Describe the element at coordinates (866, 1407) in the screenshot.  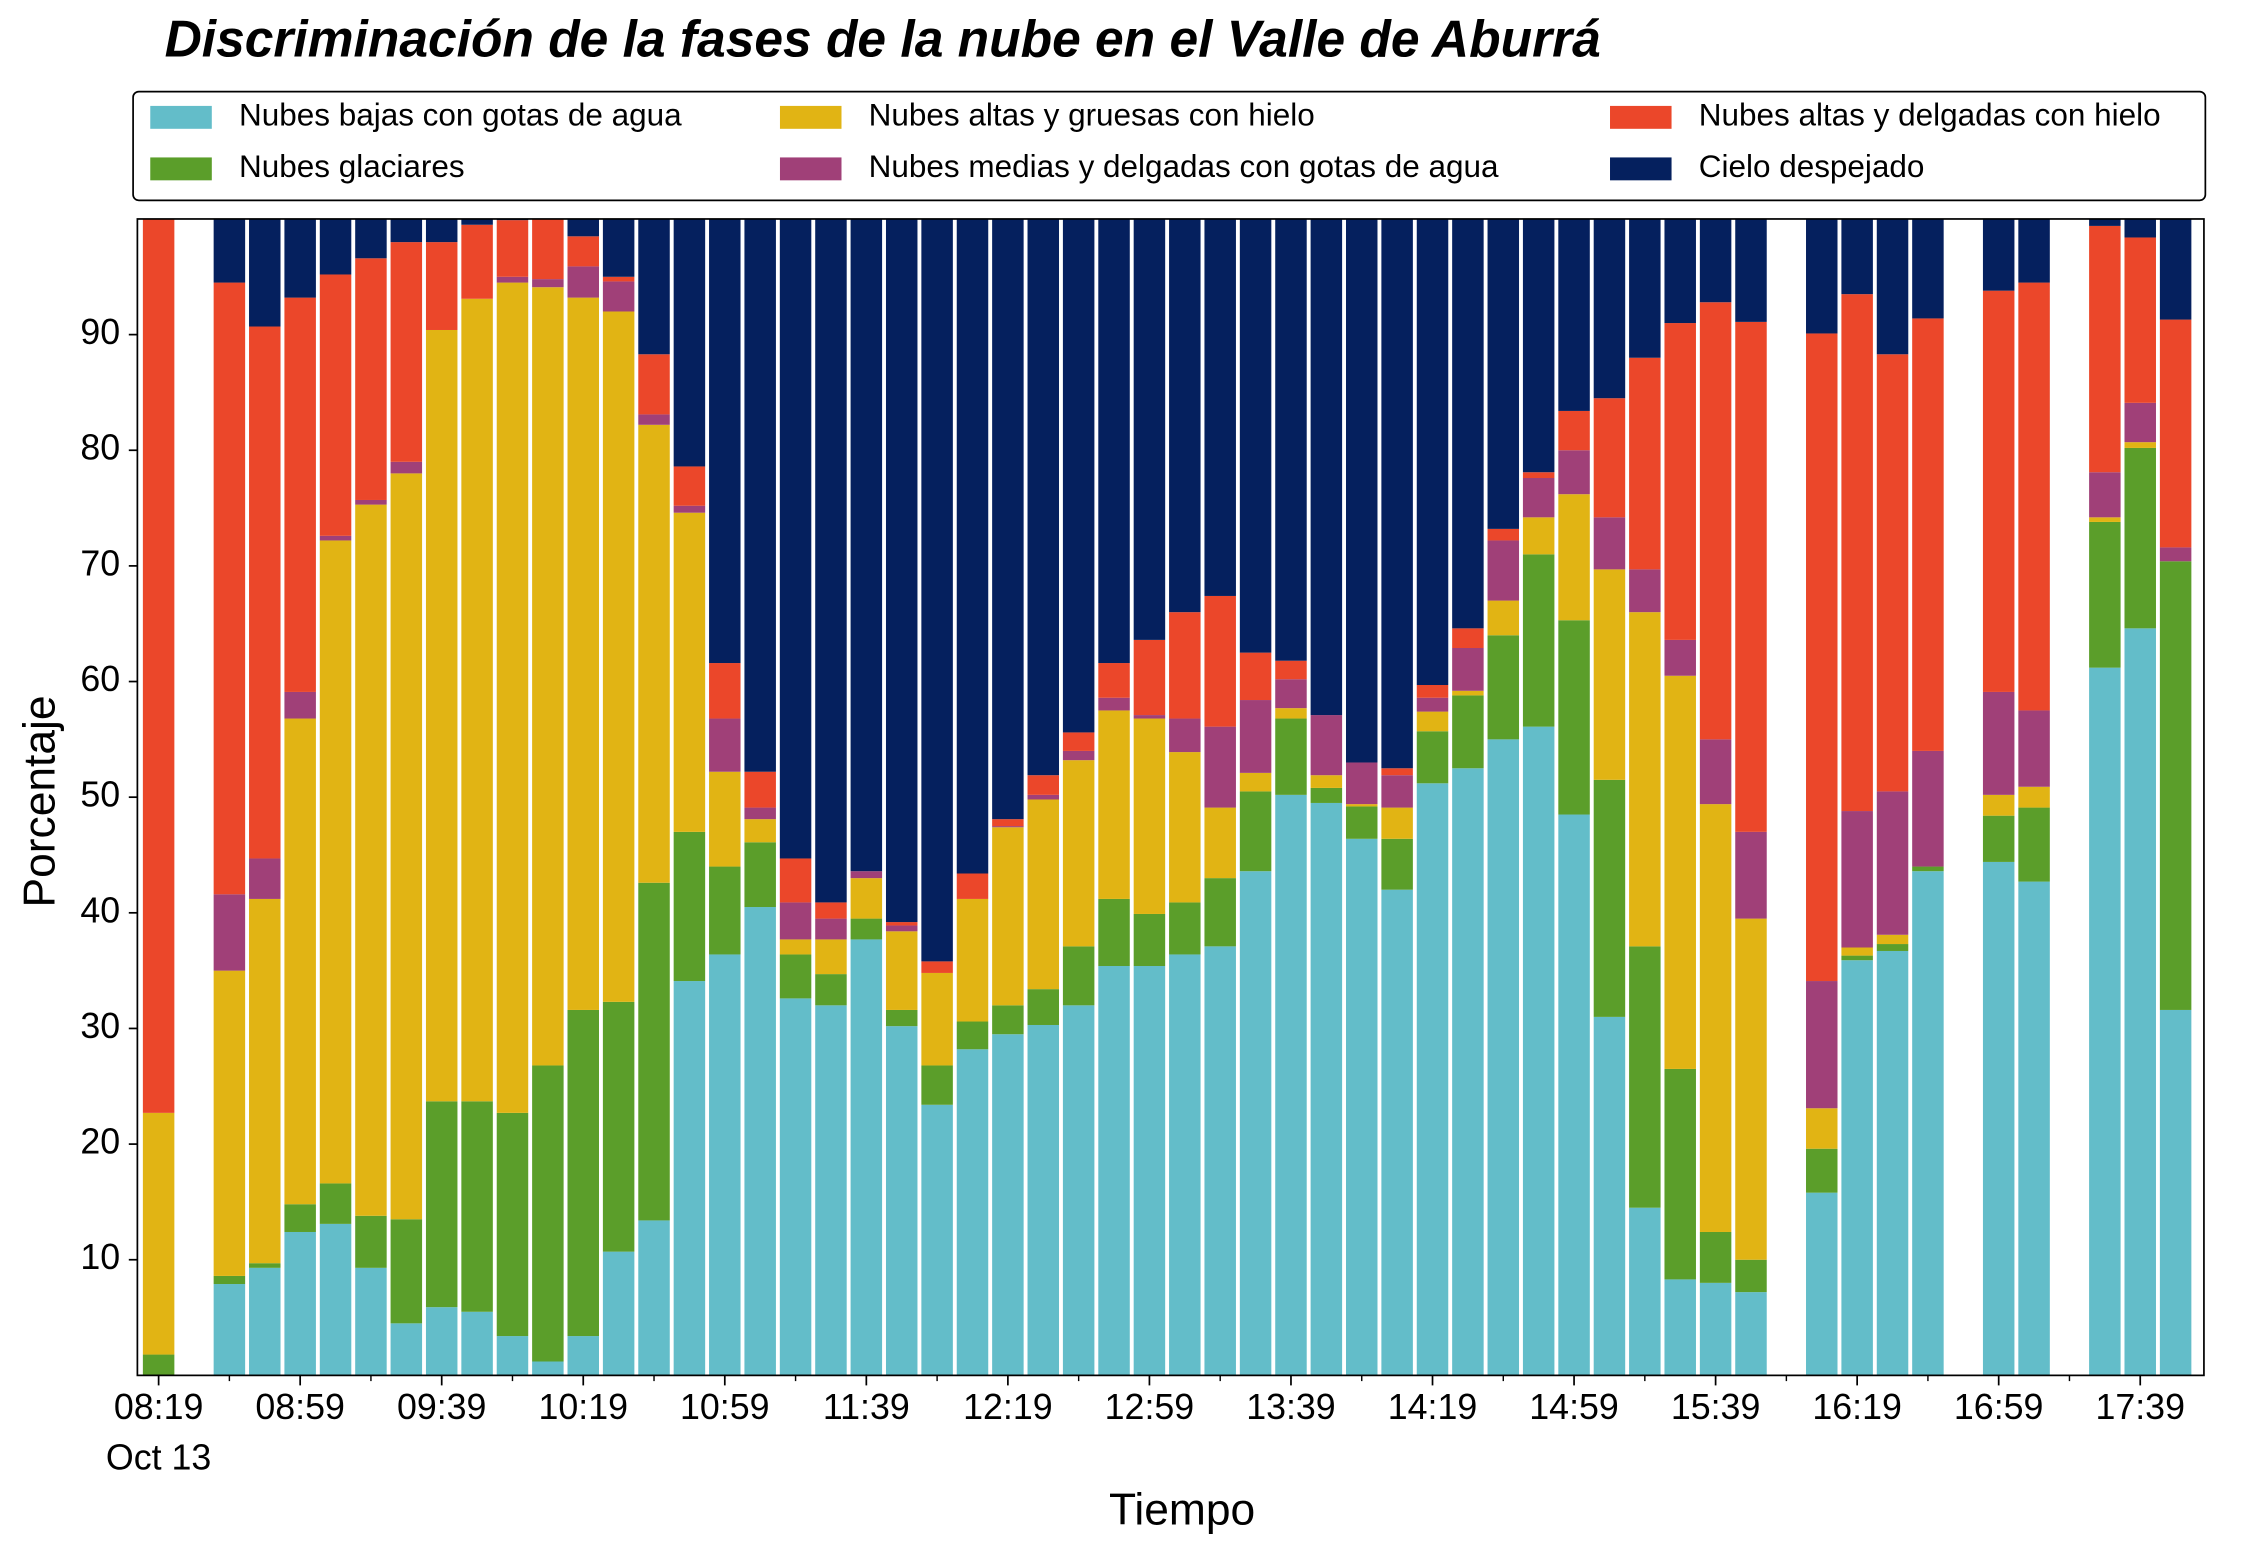
I see `x-tick-label: 11:39` at that location.